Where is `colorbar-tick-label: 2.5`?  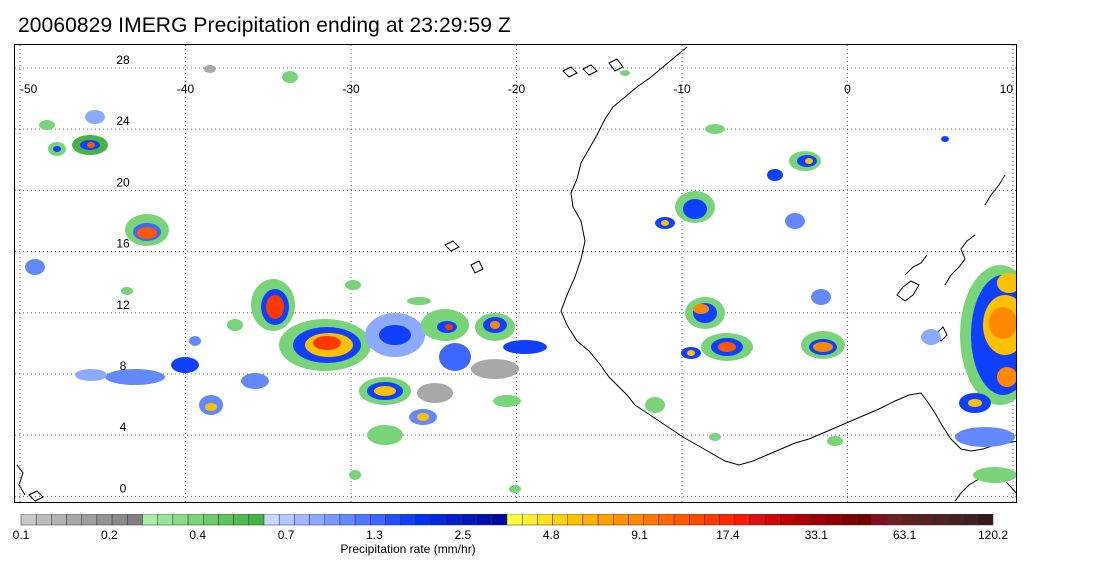 colorbar-tick-label: 2.5 is located at coordinates (463, 535).